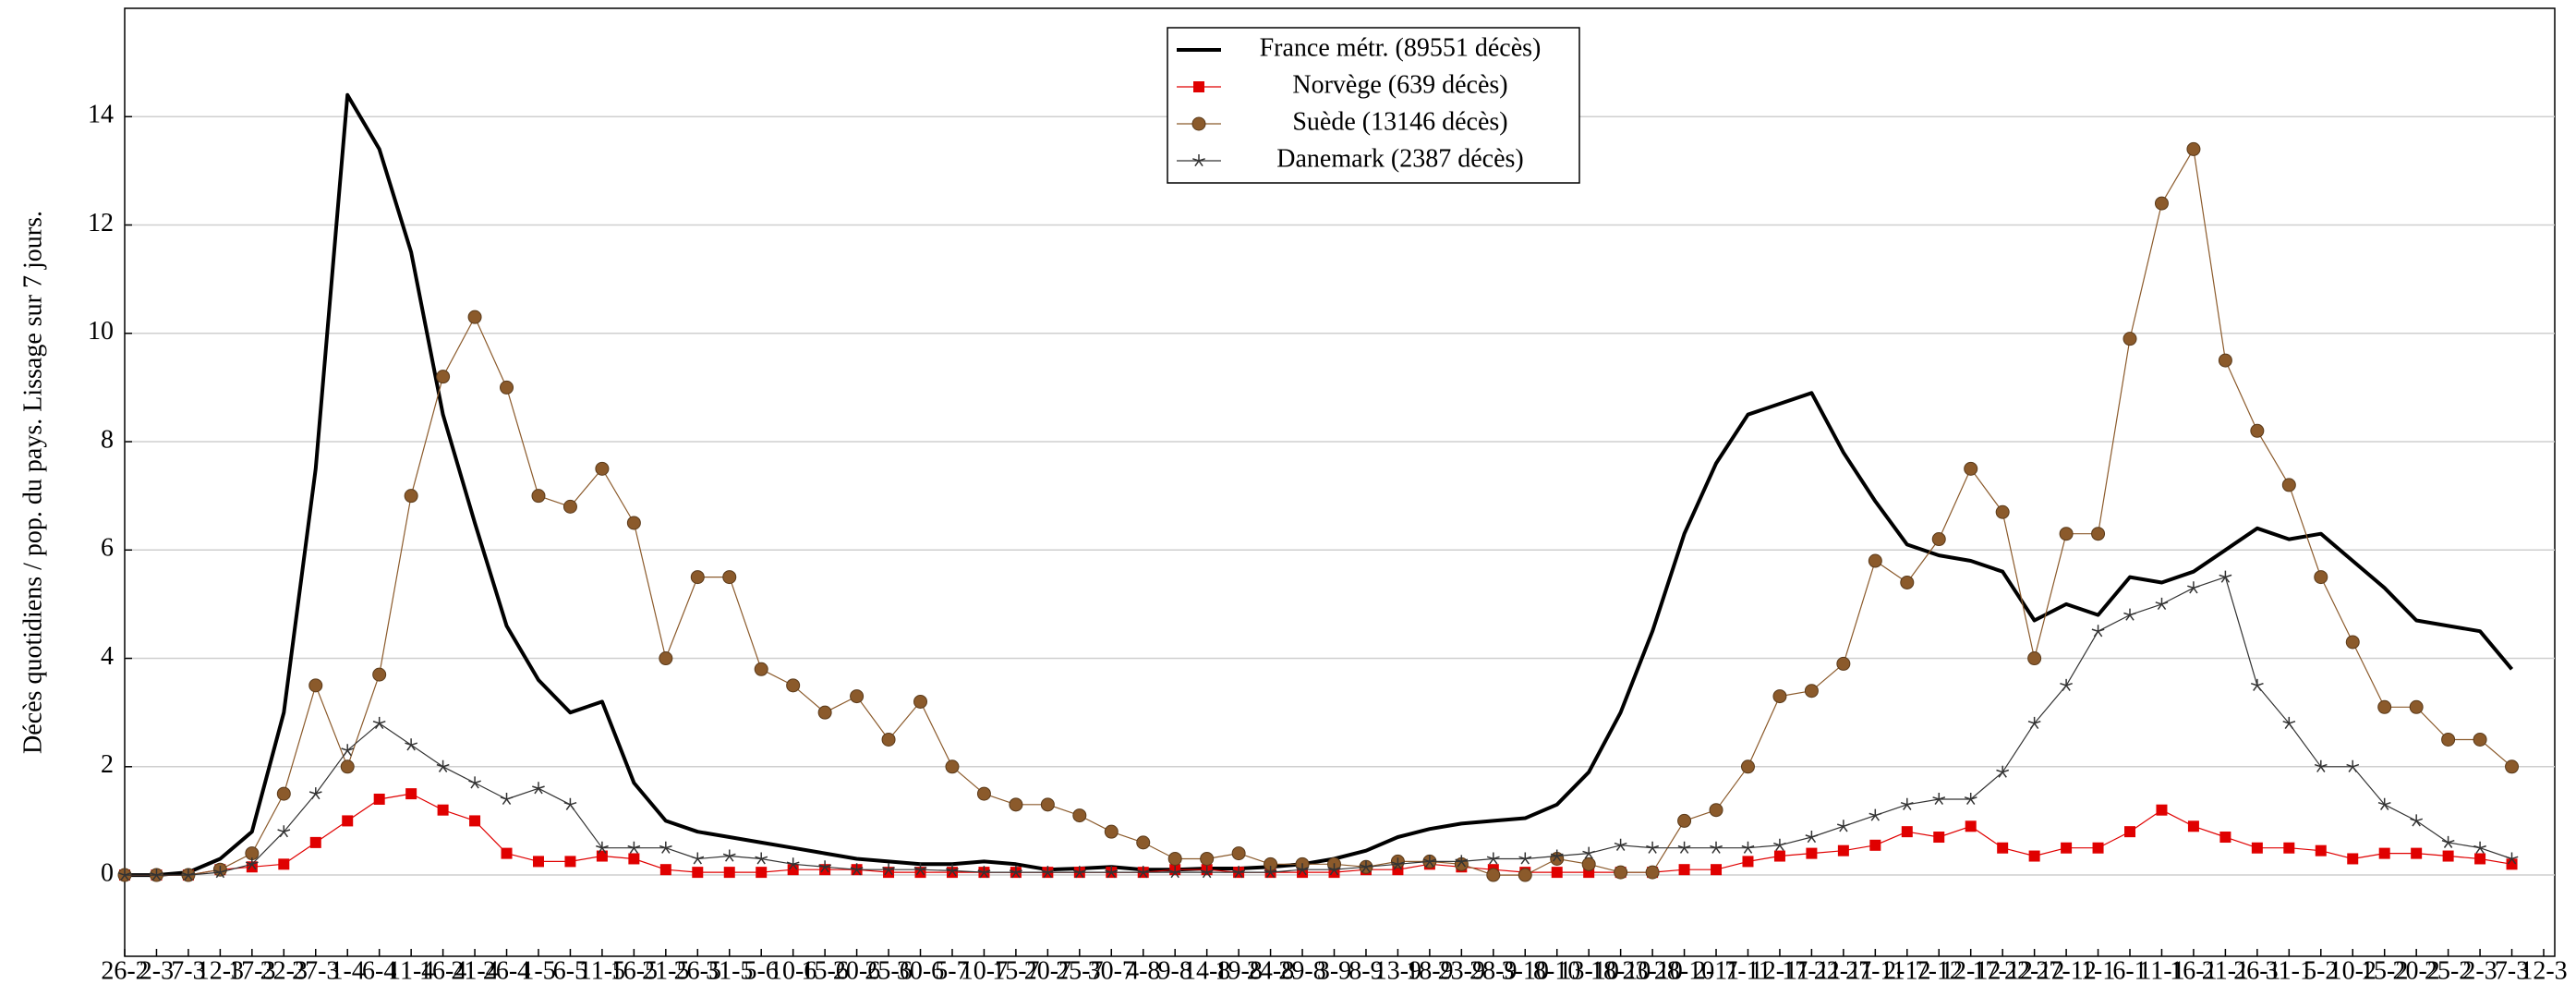 The width and height of the screenshot is (2576, 984). What do you see at coordinates (1493, 970) in the screenshot?
I see `x-tick-label: 28-9` at bounding box center [1493, 970].